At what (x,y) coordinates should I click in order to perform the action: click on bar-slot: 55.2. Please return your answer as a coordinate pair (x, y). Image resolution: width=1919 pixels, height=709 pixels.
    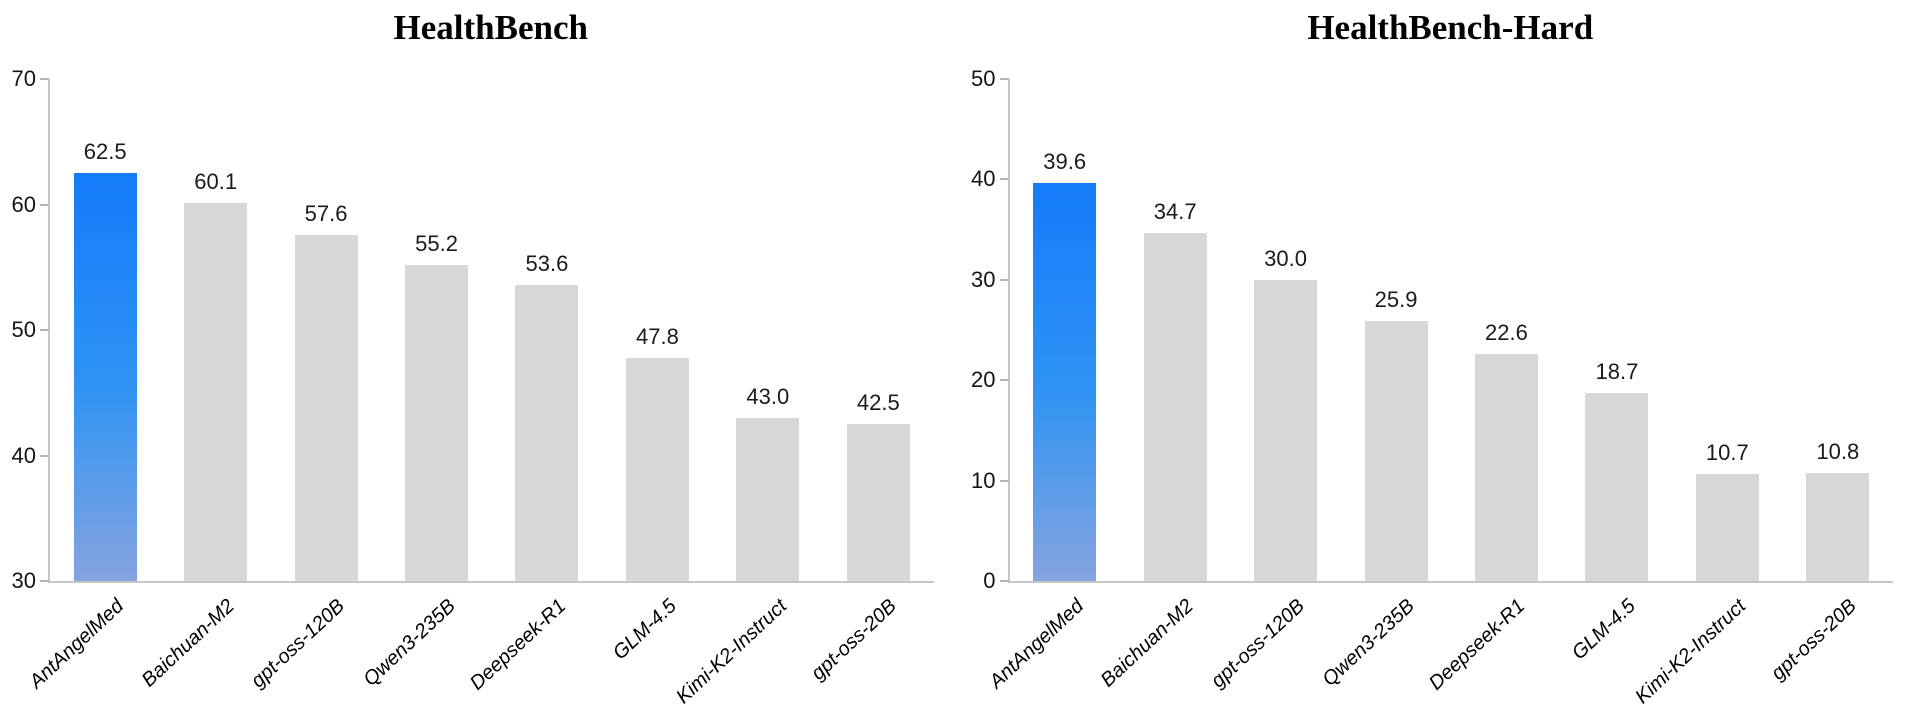
    Looking at the image, I should click on (436, 330).